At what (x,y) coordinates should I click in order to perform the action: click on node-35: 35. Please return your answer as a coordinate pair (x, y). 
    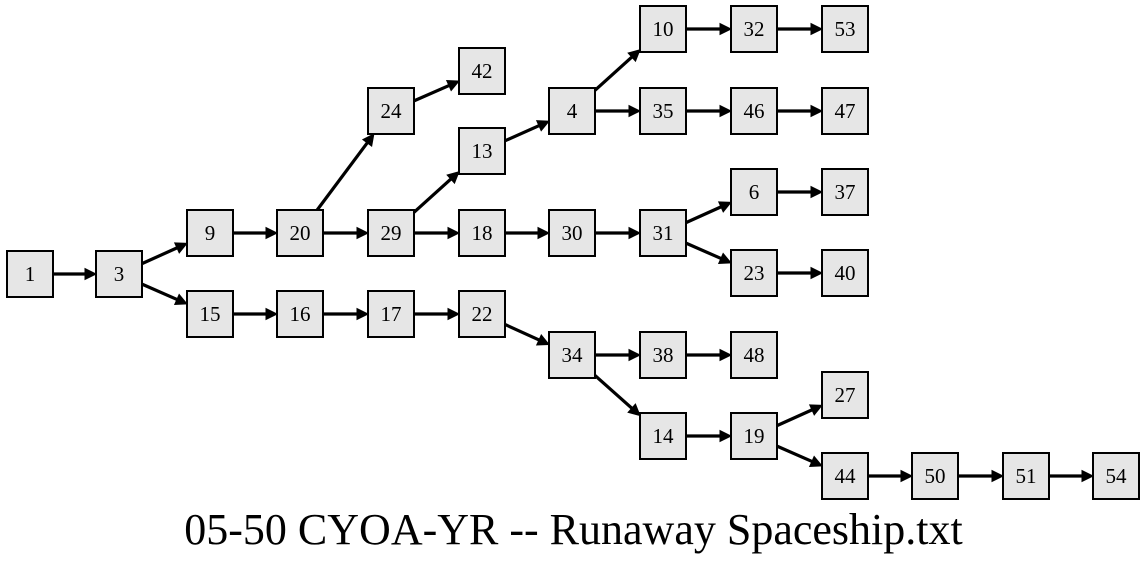
    Looking at the image, I should click on (663, 111).